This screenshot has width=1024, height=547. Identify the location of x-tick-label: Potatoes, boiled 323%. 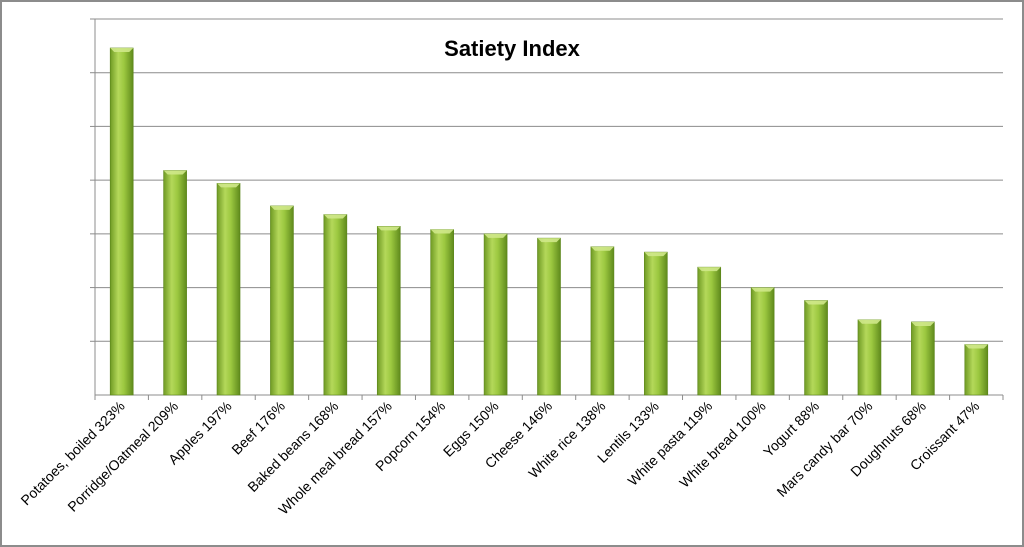
(72, 453).